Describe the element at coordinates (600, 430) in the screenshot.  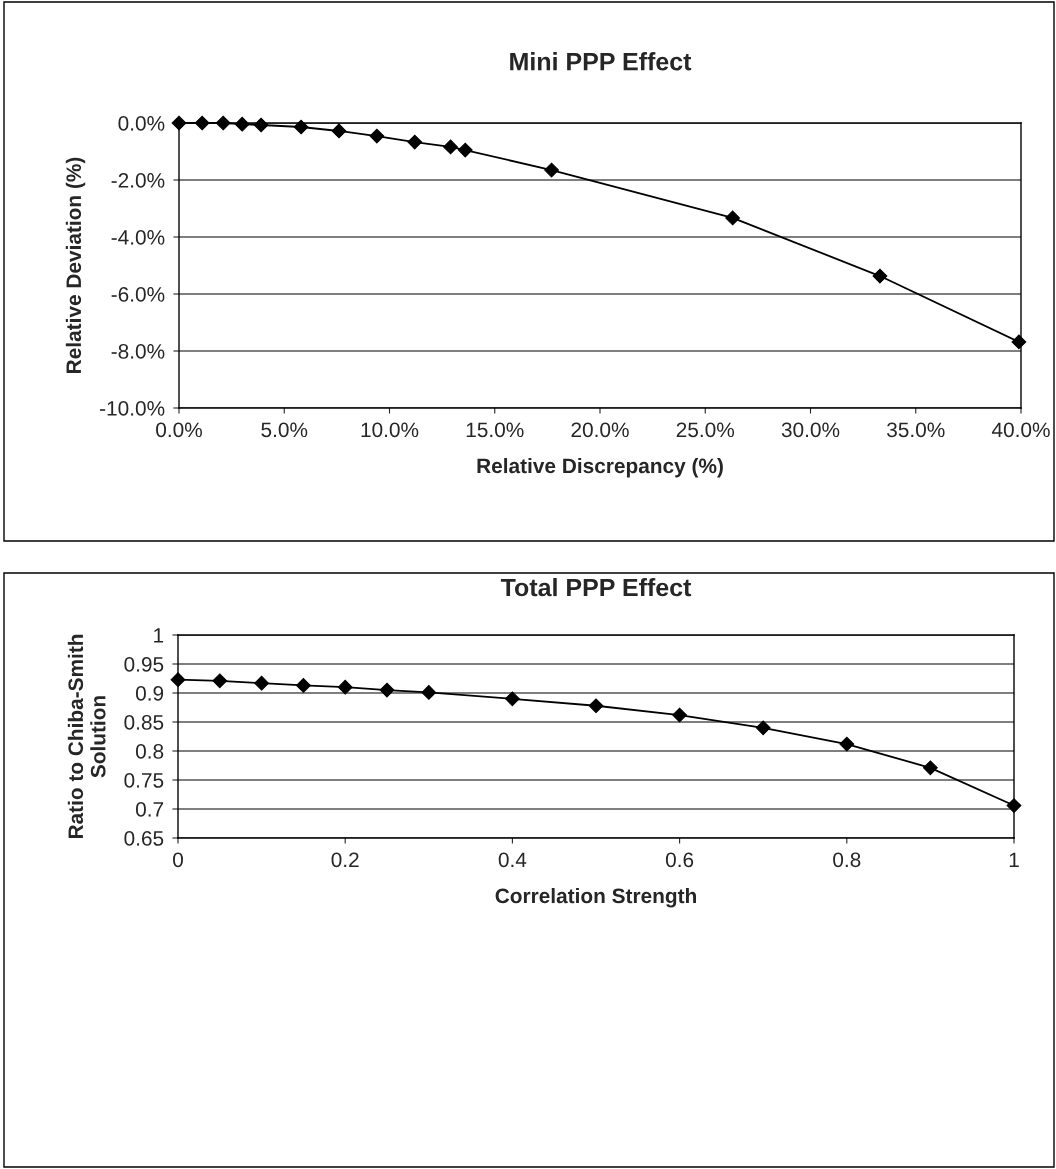
I see `x-tick-label: 20.0%` at that location.